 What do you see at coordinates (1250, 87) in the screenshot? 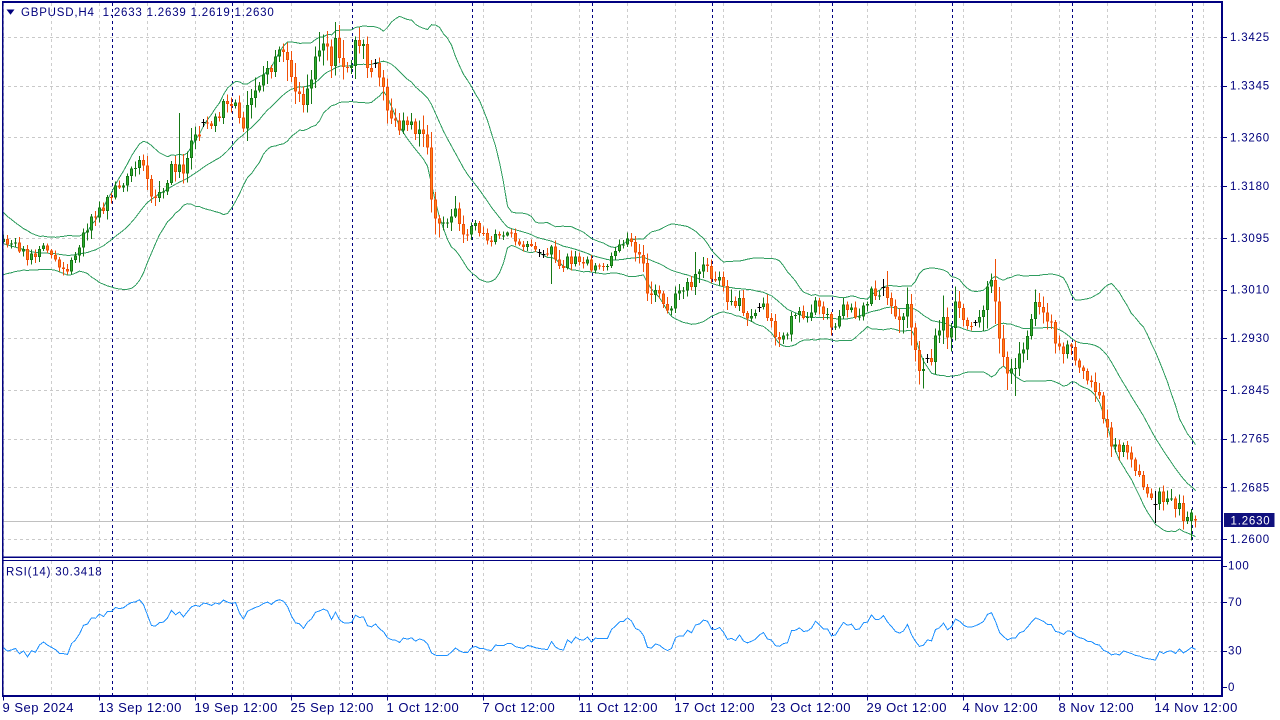
I see `svg-text: 1.3345` at bounding box center [1250, 87].